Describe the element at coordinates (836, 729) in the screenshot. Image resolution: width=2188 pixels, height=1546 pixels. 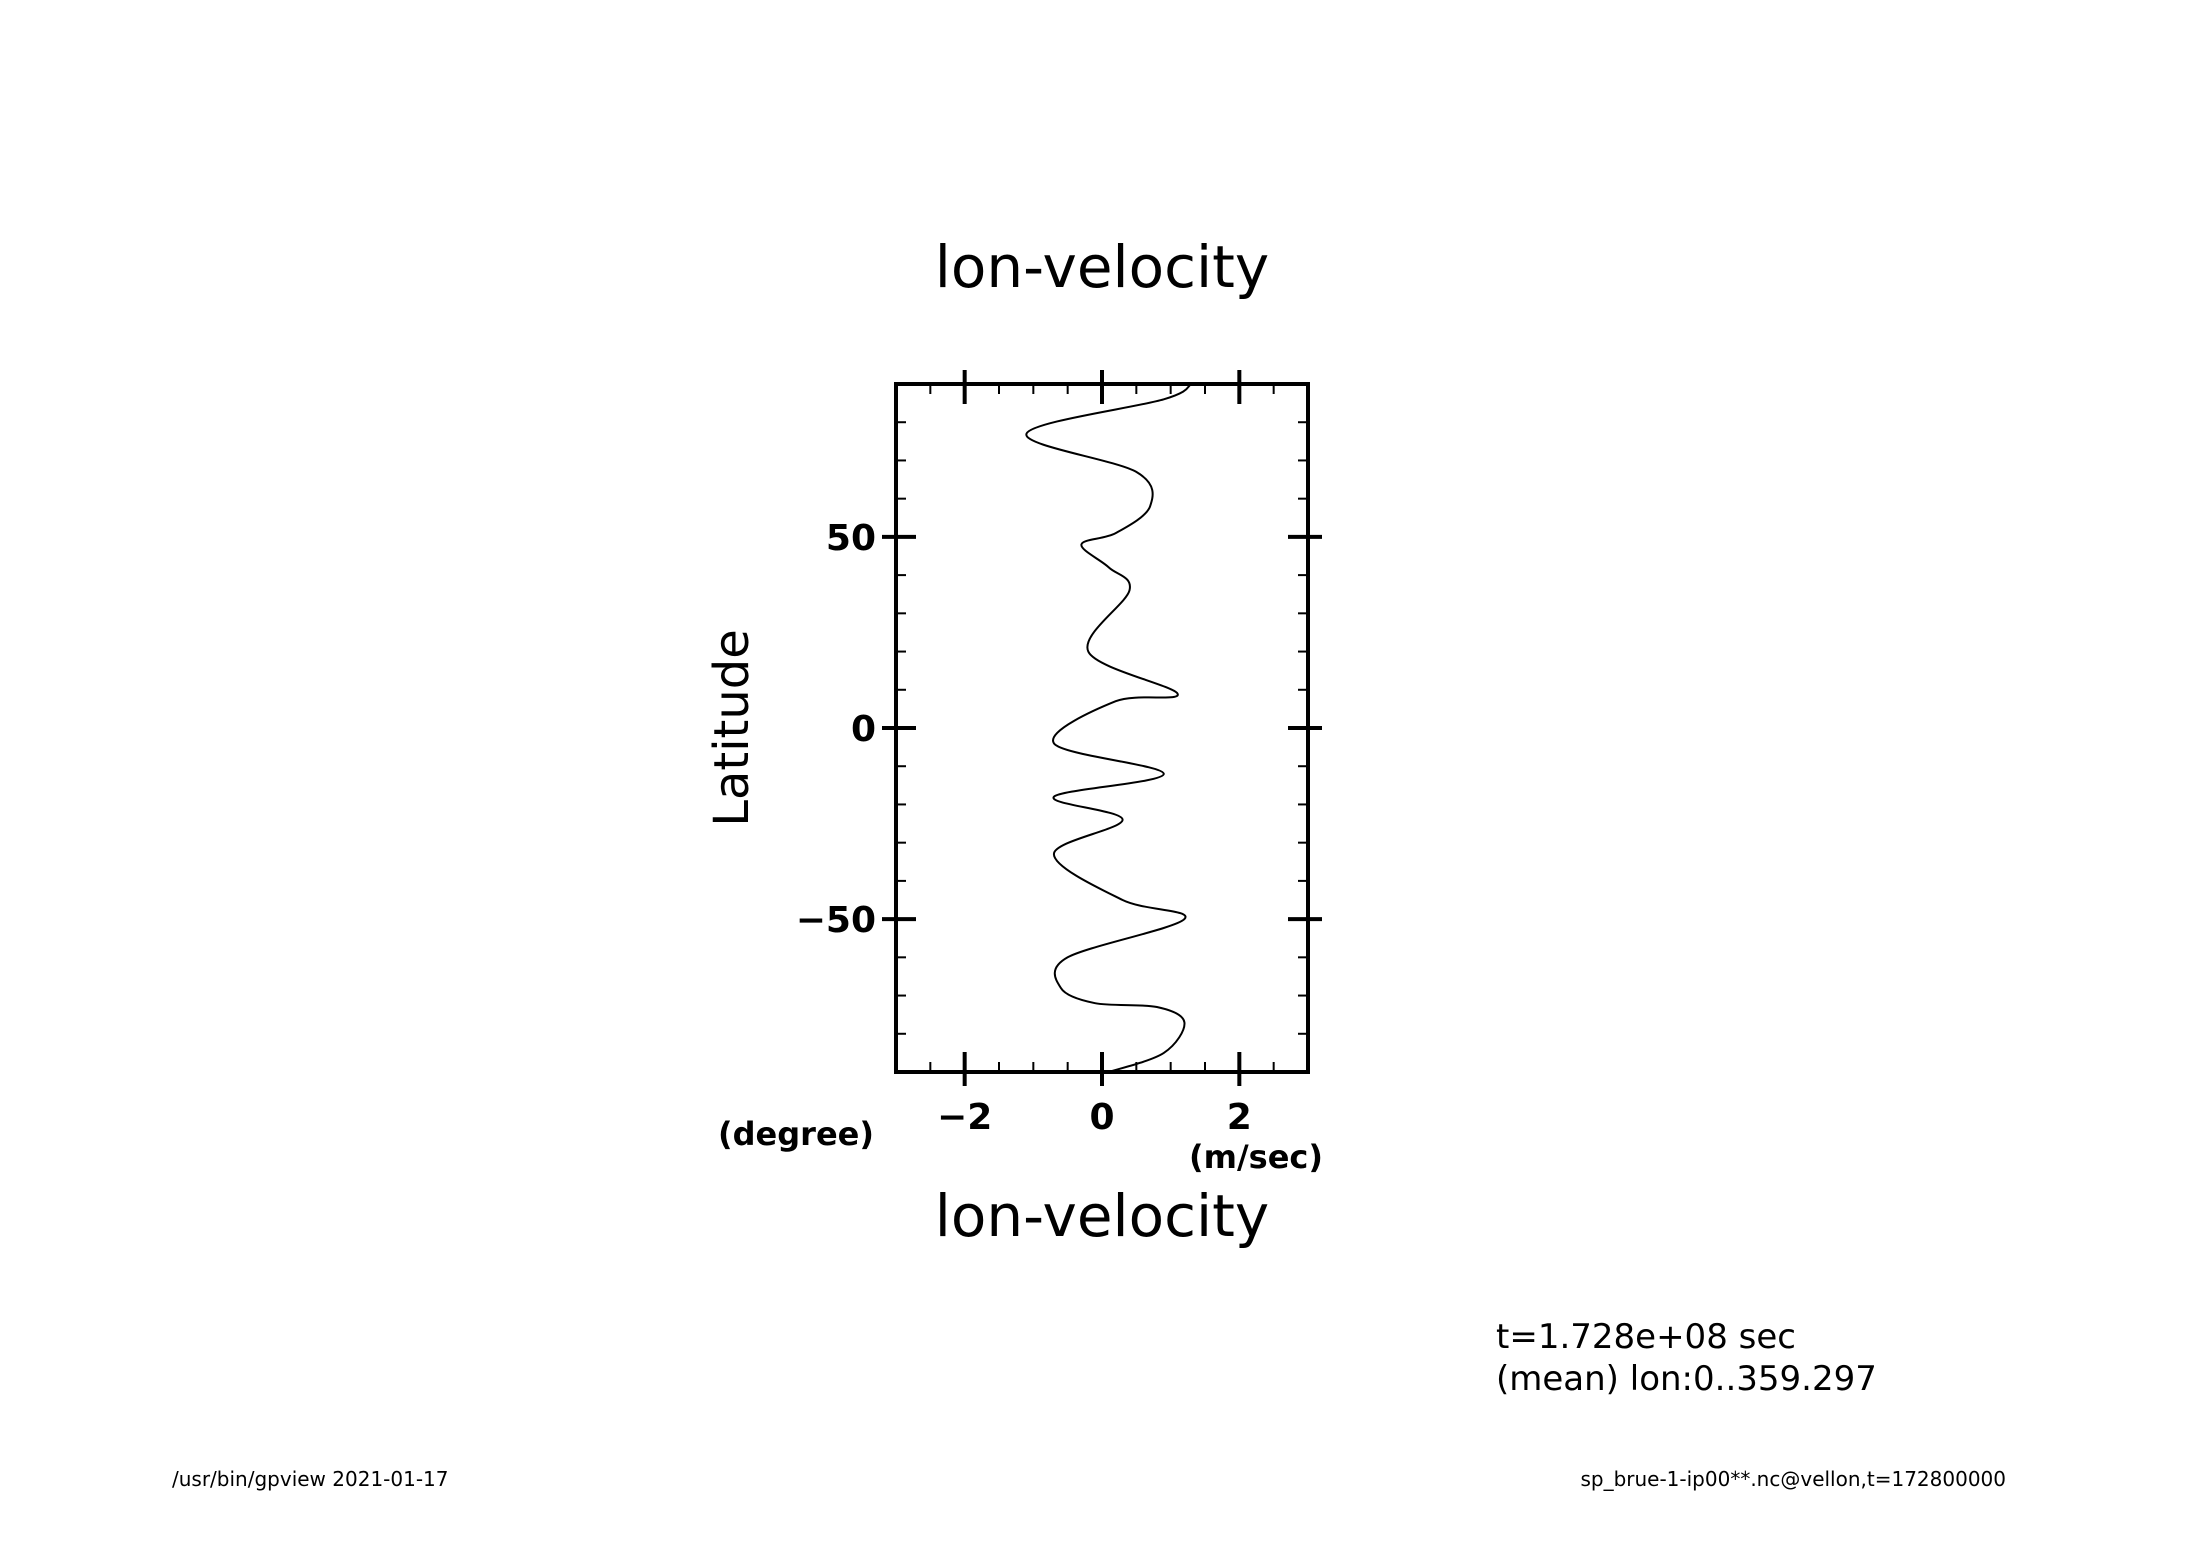
I see `y-tick-labels: −50 0 50` at that location.